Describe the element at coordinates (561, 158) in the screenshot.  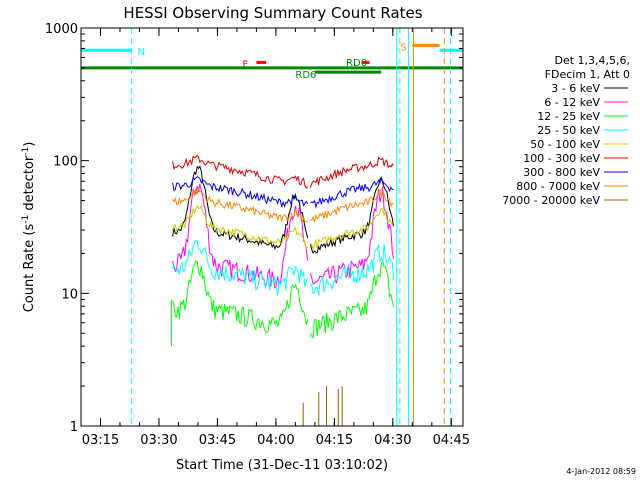
I see `legend-label: 100 - 300 keV` at that location.